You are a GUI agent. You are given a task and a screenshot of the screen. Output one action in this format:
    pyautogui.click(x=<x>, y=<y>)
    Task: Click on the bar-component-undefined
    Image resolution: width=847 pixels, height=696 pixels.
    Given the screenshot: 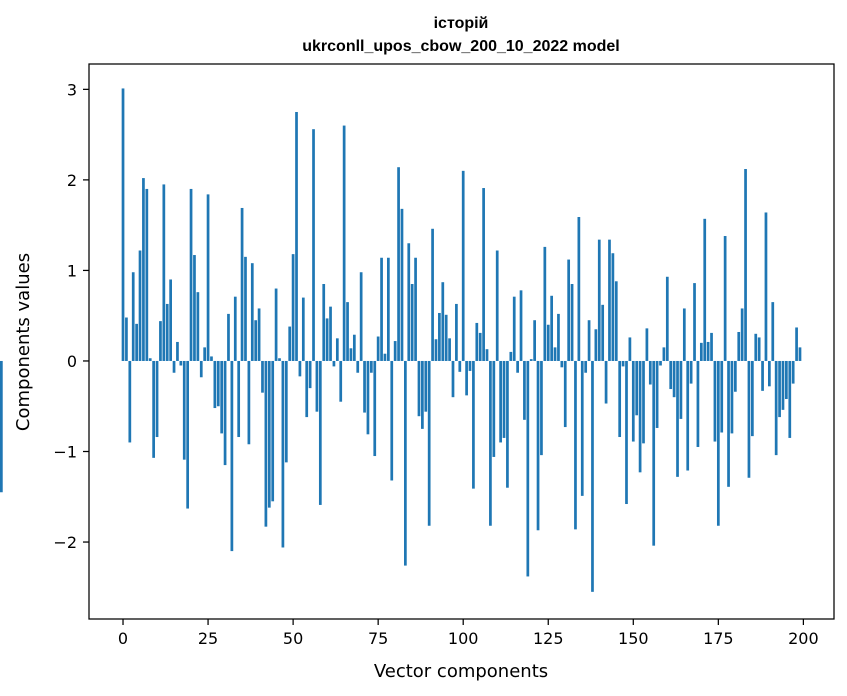 What is the action you would take?
    pyautogui.click(x=1, y=426)
    